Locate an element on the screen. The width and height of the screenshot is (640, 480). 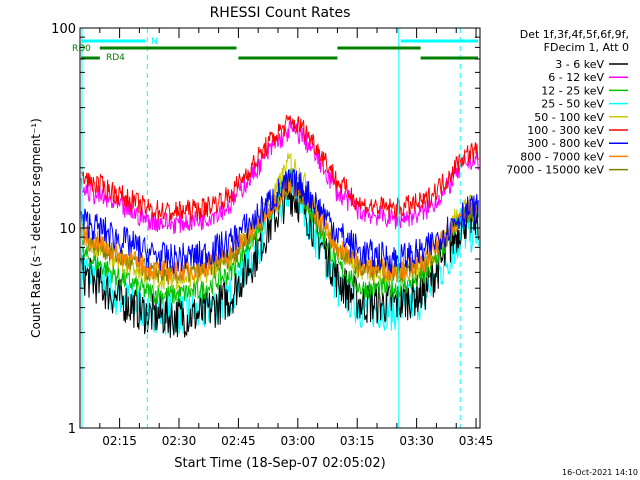
x-axis-label: Start Time (18-Sep-07 02:05:02) is located at coordinates (279, 463).